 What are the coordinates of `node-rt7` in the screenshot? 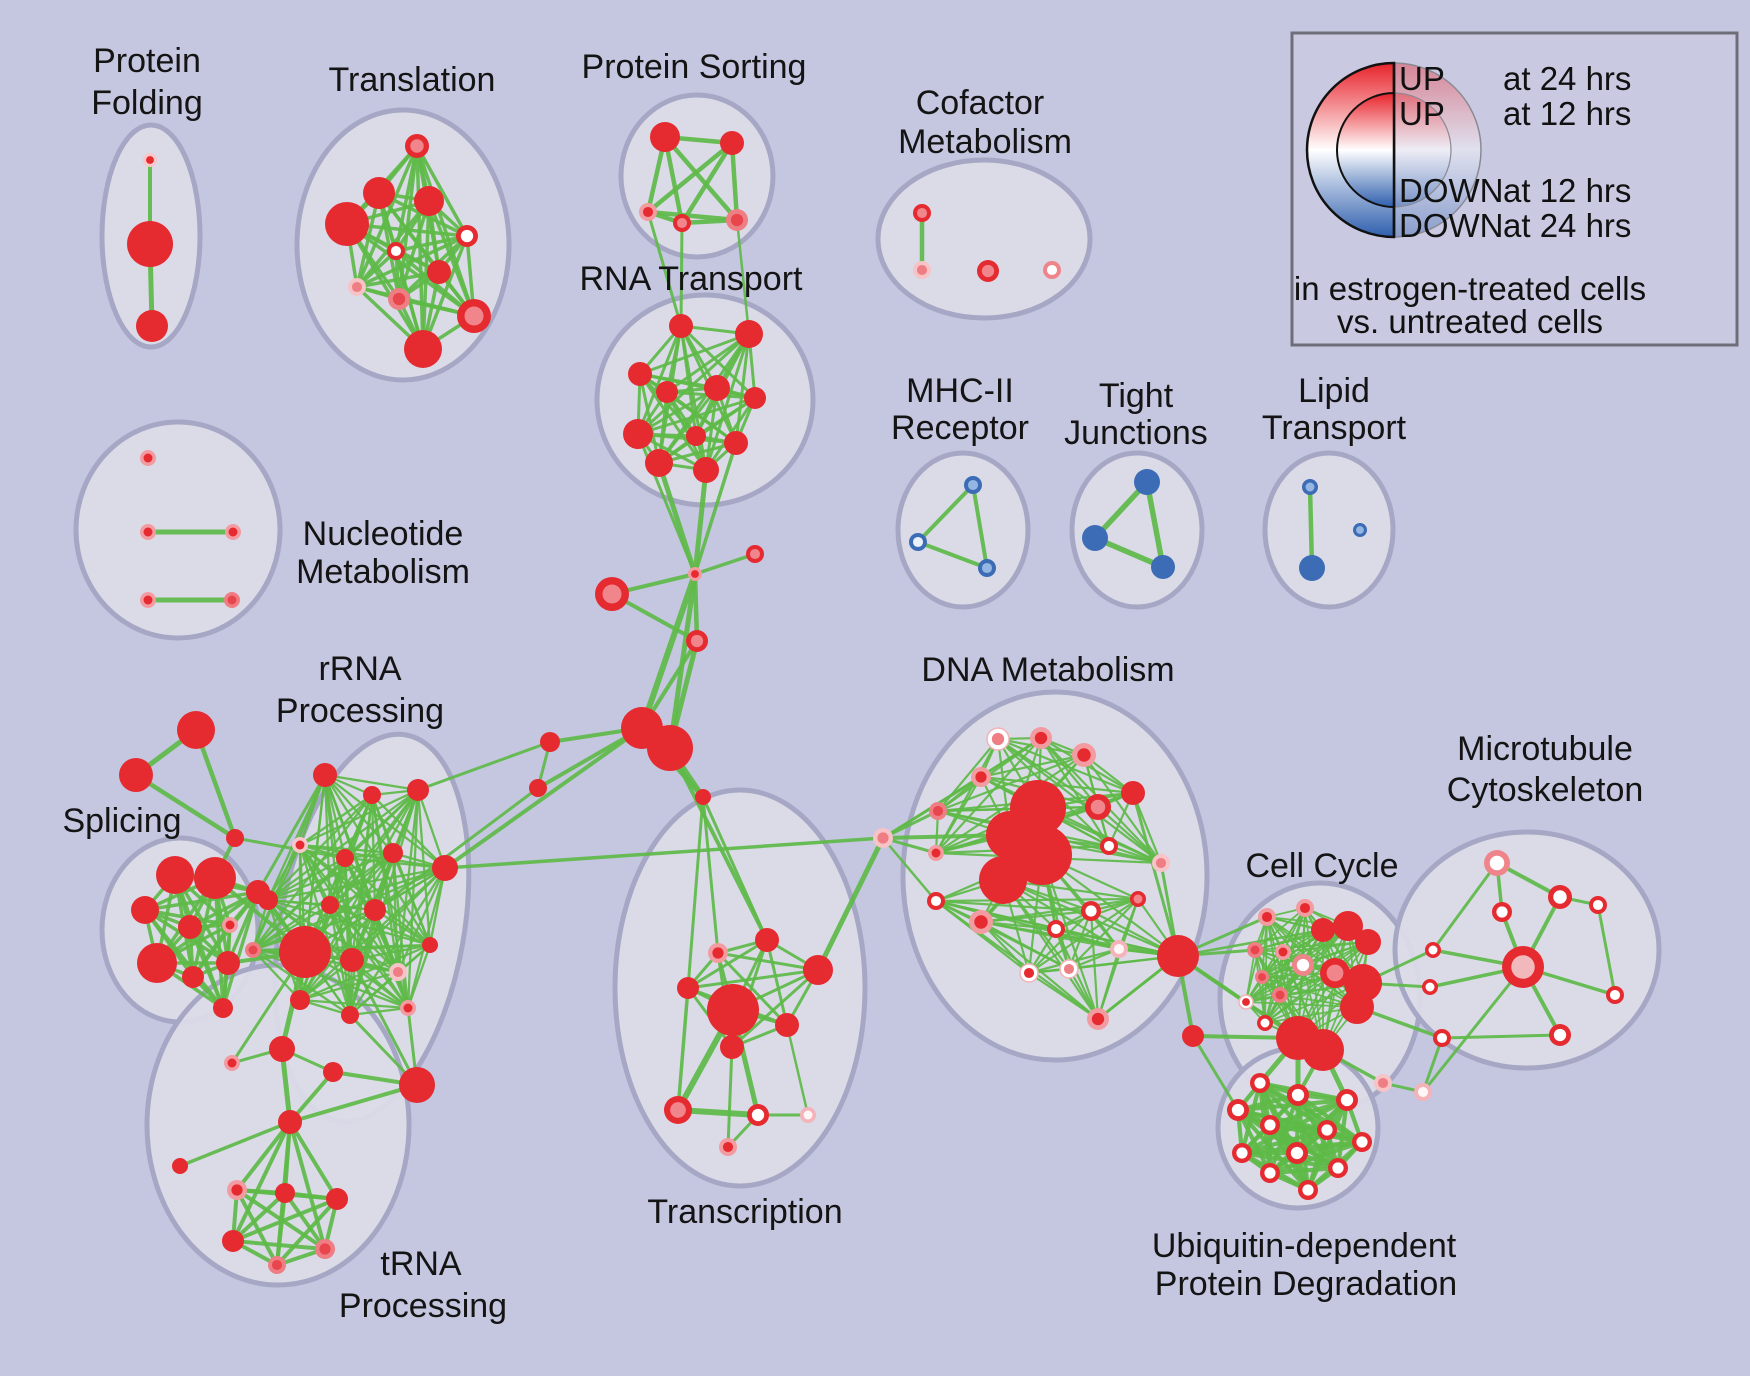 It's located at (638, 434).